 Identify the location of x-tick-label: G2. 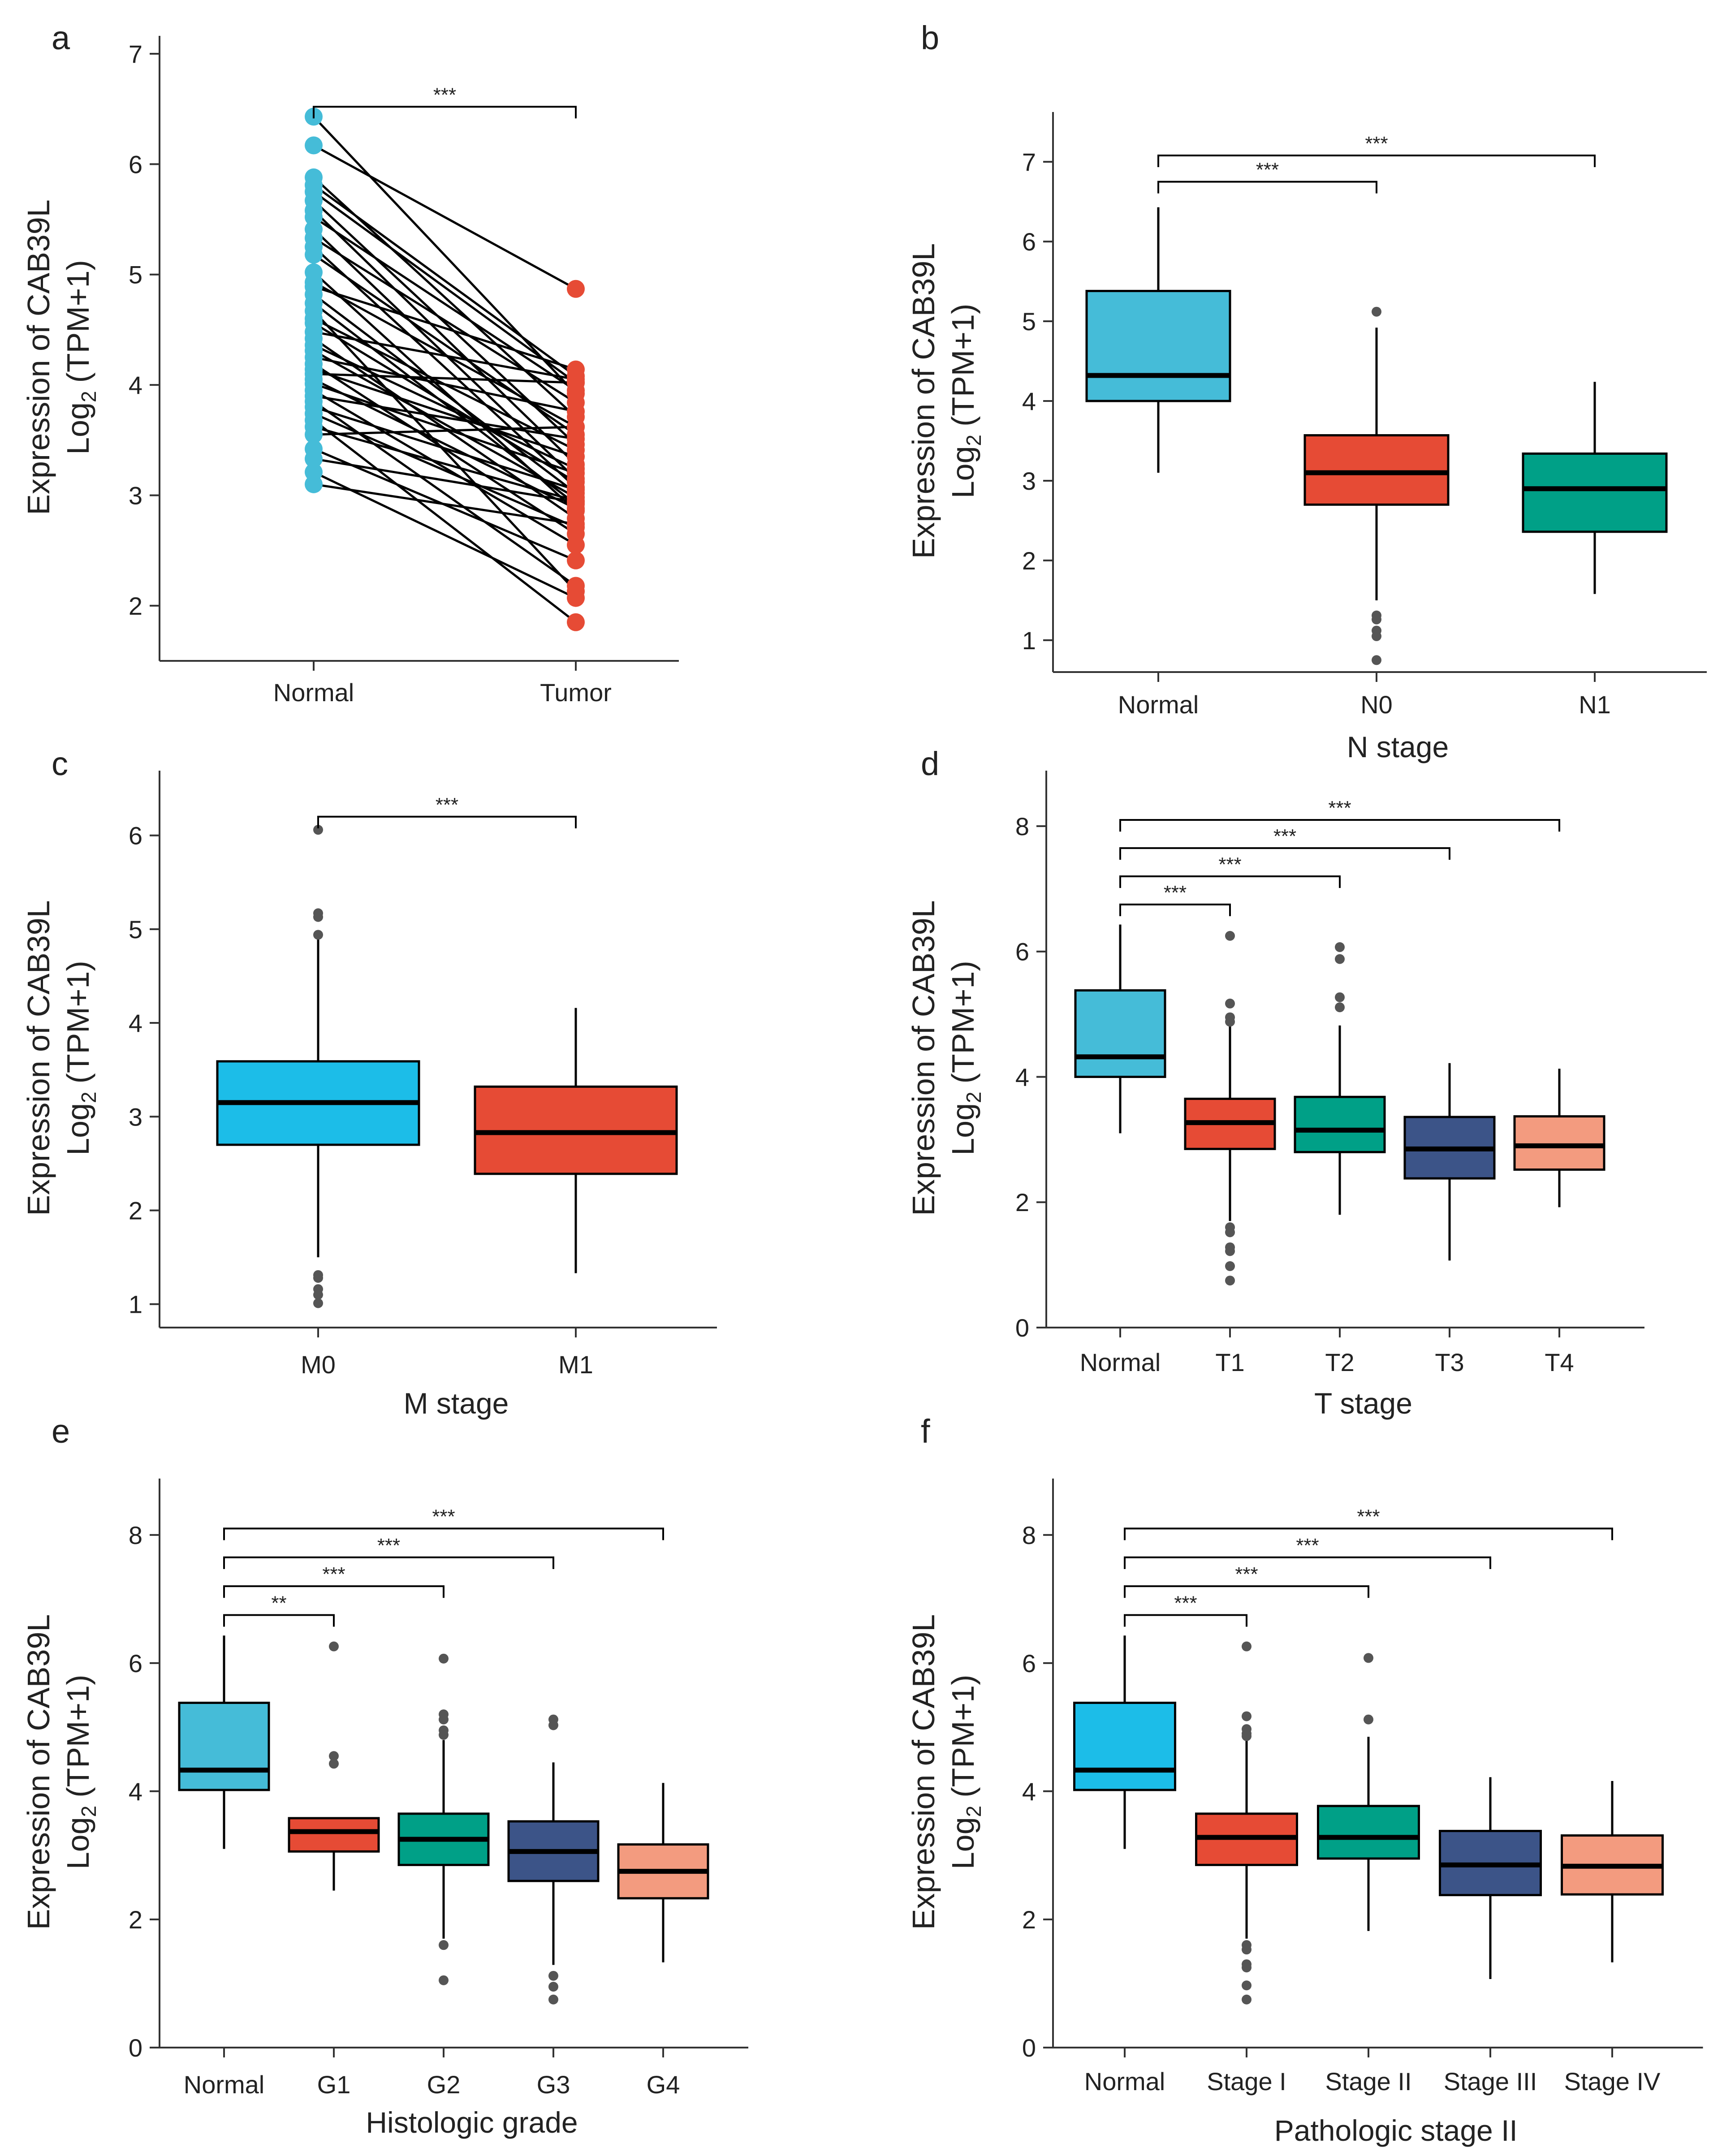
(444, 2084).